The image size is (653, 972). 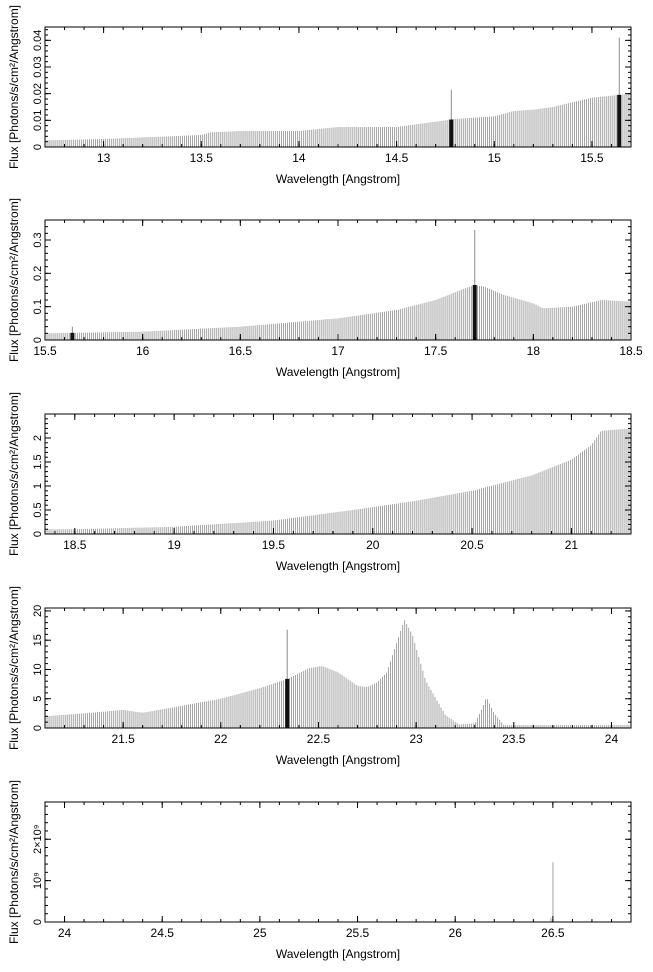 I want to click on y-tick-label: 0.03, so click(x=38, y=66).